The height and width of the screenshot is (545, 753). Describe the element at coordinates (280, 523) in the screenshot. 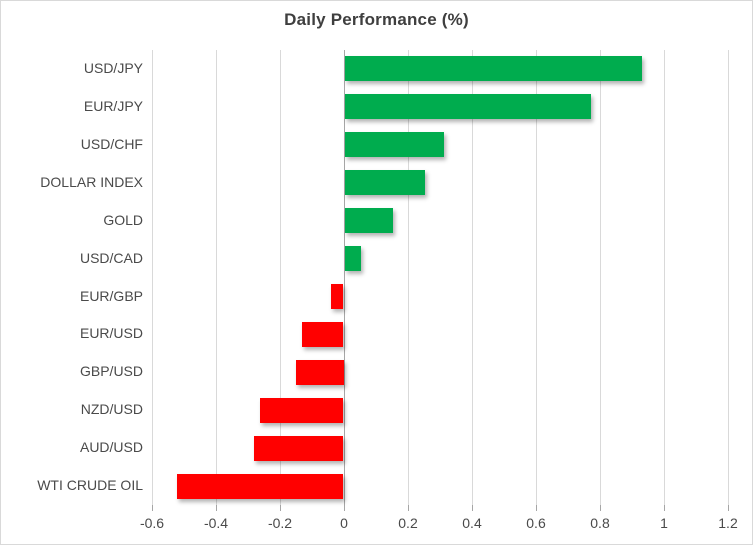

I see `x-axis-tick-label: -0.2` at that location.